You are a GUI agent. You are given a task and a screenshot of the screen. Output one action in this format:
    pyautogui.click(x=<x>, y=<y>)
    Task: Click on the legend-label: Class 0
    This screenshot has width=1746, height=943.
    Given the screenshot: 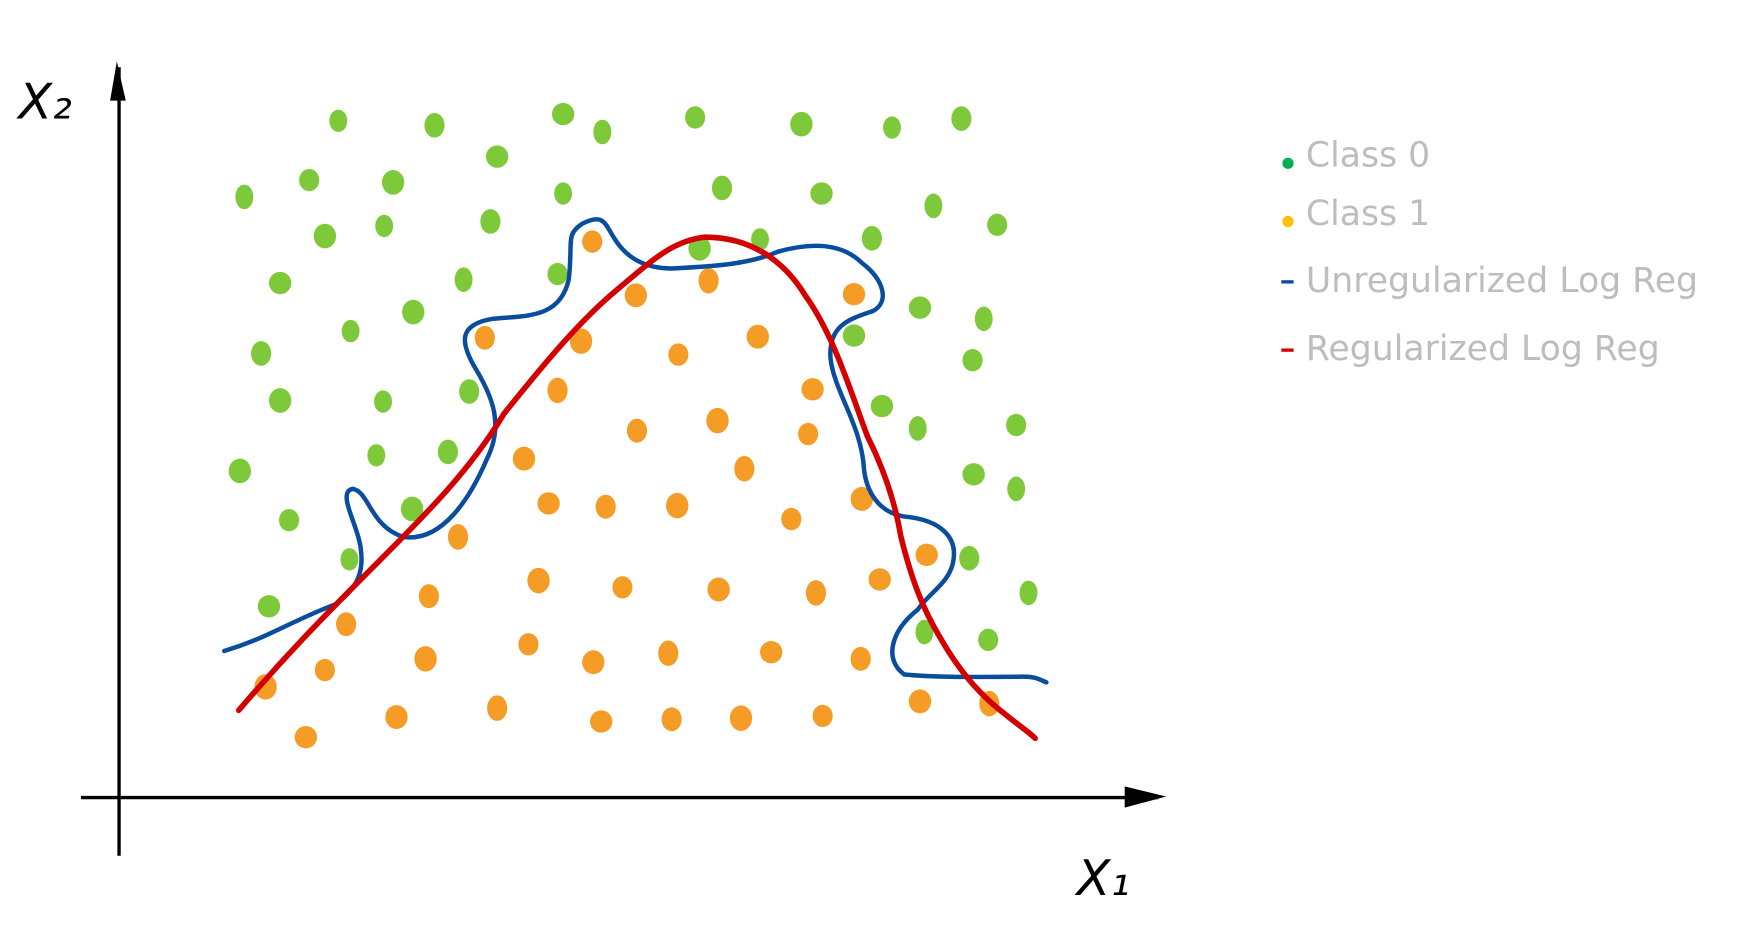 What is the action you would take?
    pyautogui.click(x=1368, y=156)
    